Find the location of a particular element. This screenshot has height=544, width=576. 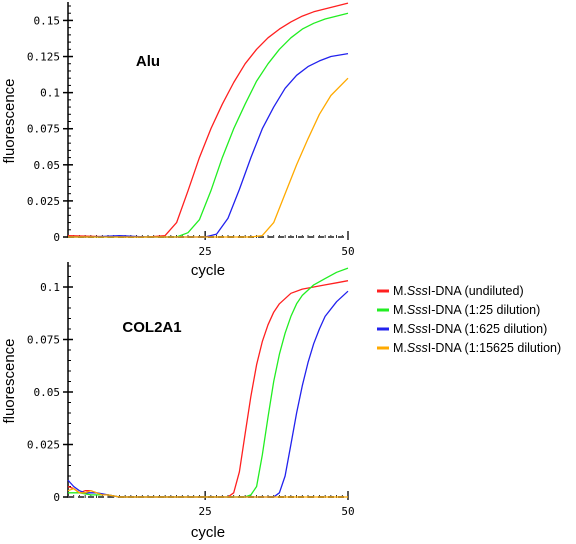

alu-y-tick-label: 0.05 is located at coordinates (47, 165).